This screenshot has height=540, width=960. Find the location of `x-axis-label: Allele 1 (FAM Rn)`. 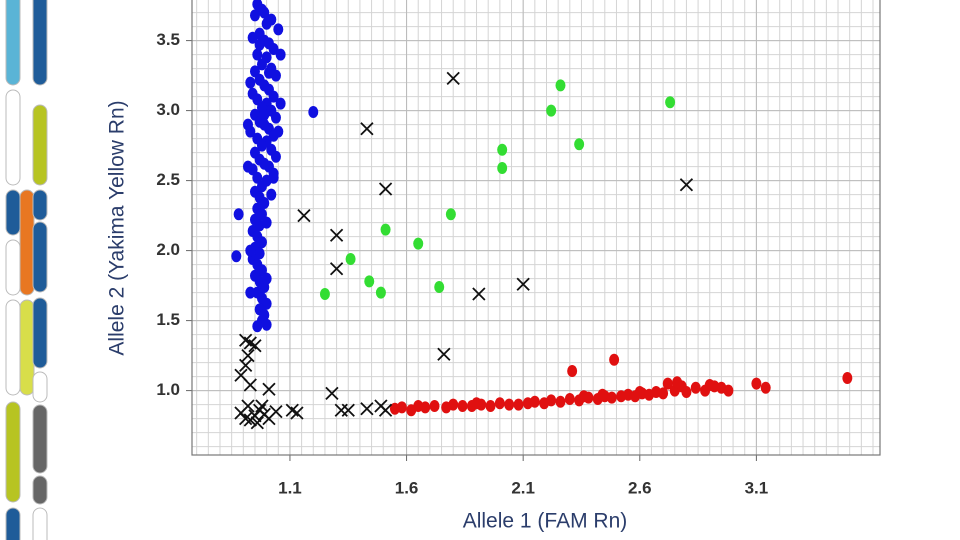

x-axis-label: Allele 1 (FAM Rn) is located at coordinates (545, 521).